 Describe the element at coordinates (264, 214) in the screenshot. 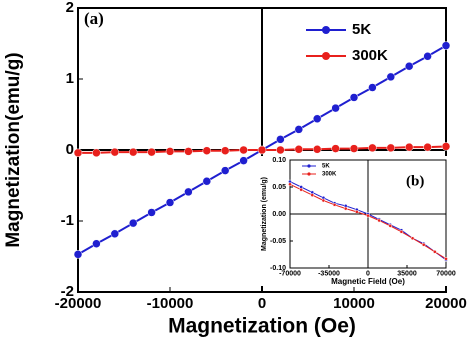

I see `y-axis-label: Magnetization (emu/g)` at that location.